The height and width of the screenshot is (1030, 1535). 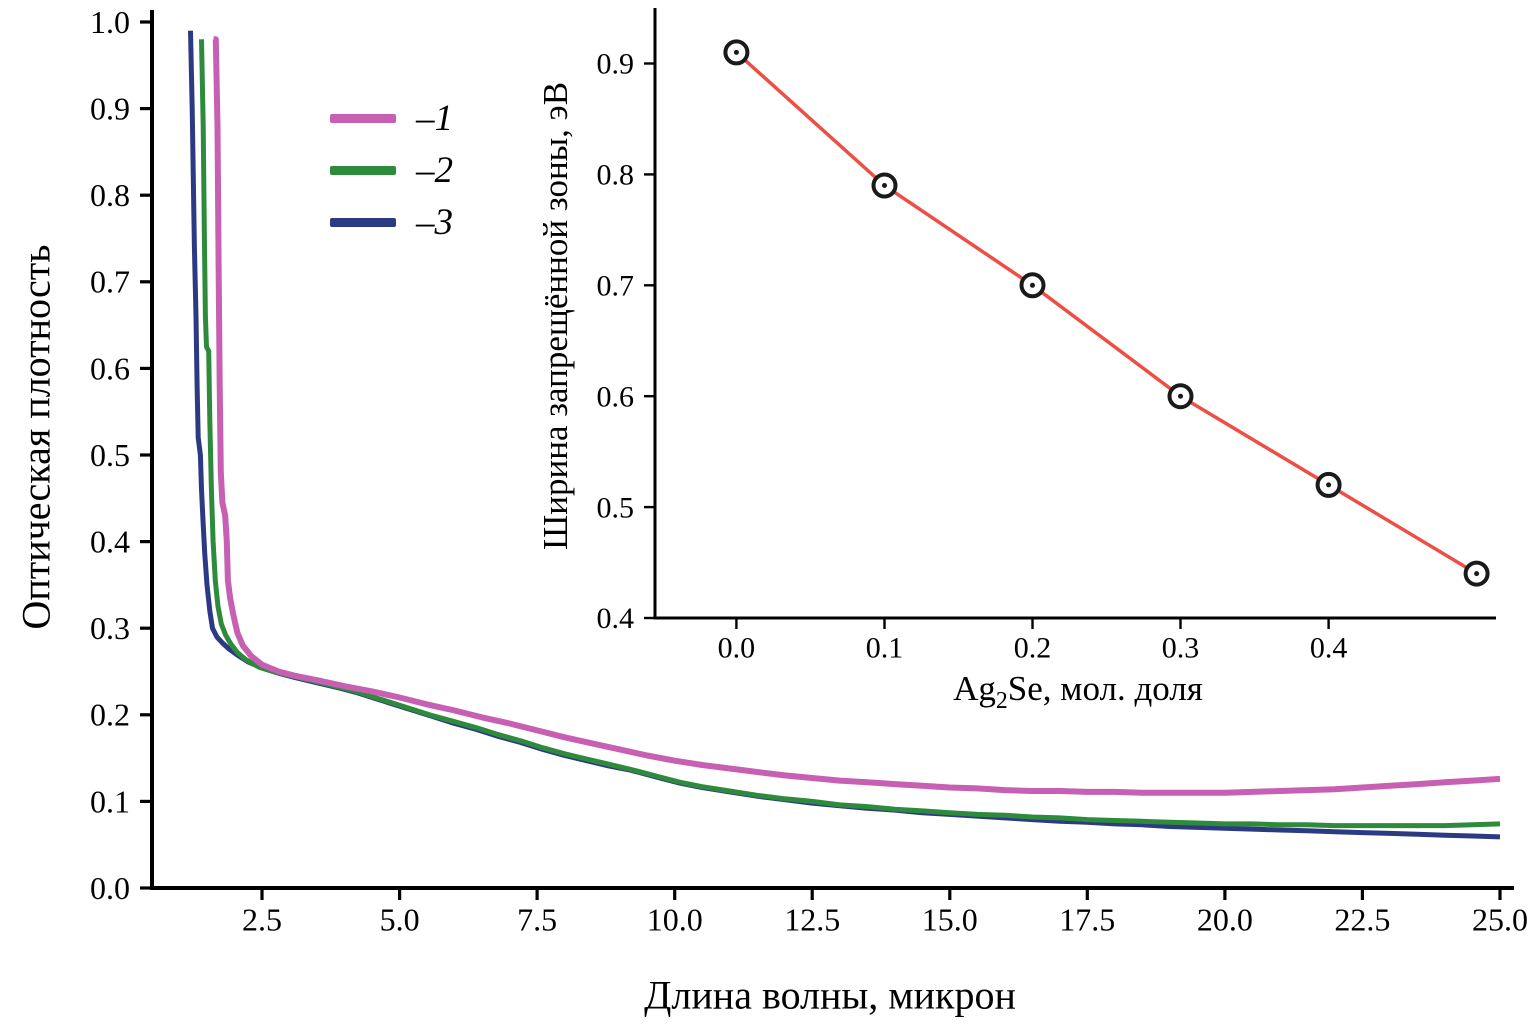 I want to click on svg-text: 10.0, so click(x=675, y=919).